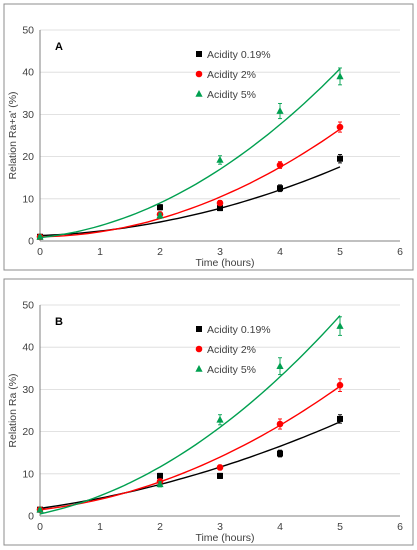  Describe the element at coordinates (59, 322) in the screenshot. I see `panel-label: B` at that location.